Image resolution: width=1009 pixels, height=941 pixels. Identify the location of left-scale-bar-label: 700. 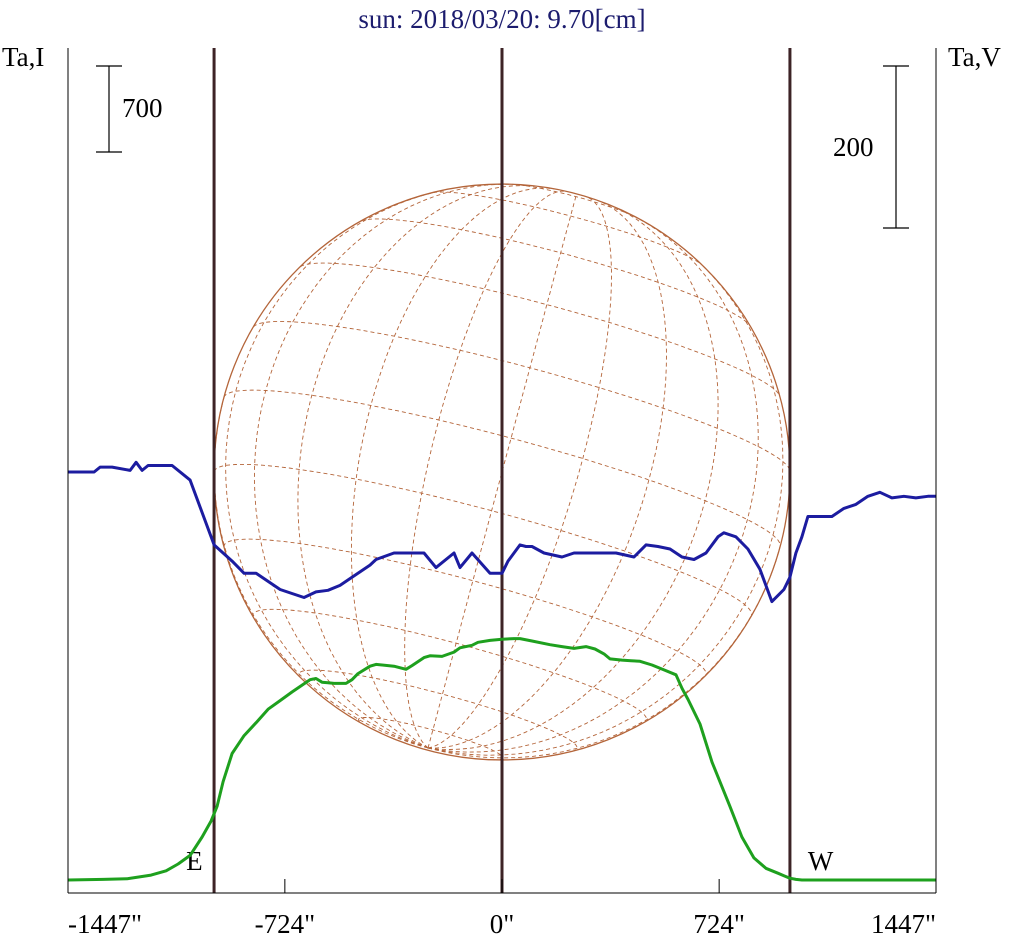
(142, 108).